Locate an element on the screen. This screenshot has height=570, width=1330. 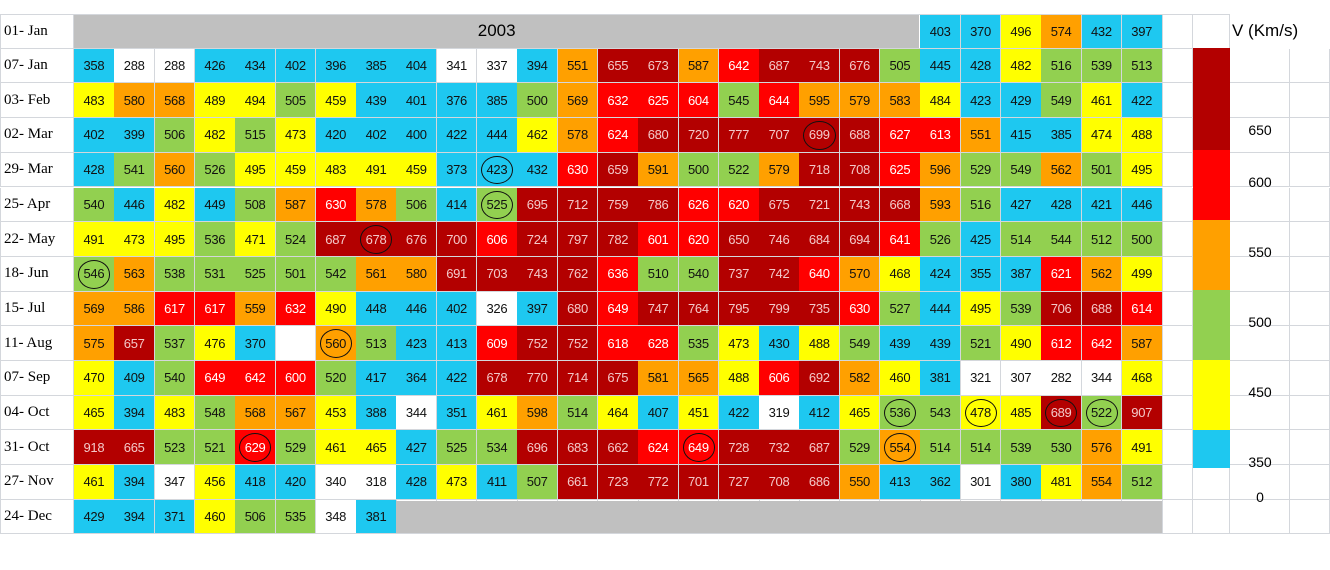
value-cell: 474 is located at coordinates (1102, 135).